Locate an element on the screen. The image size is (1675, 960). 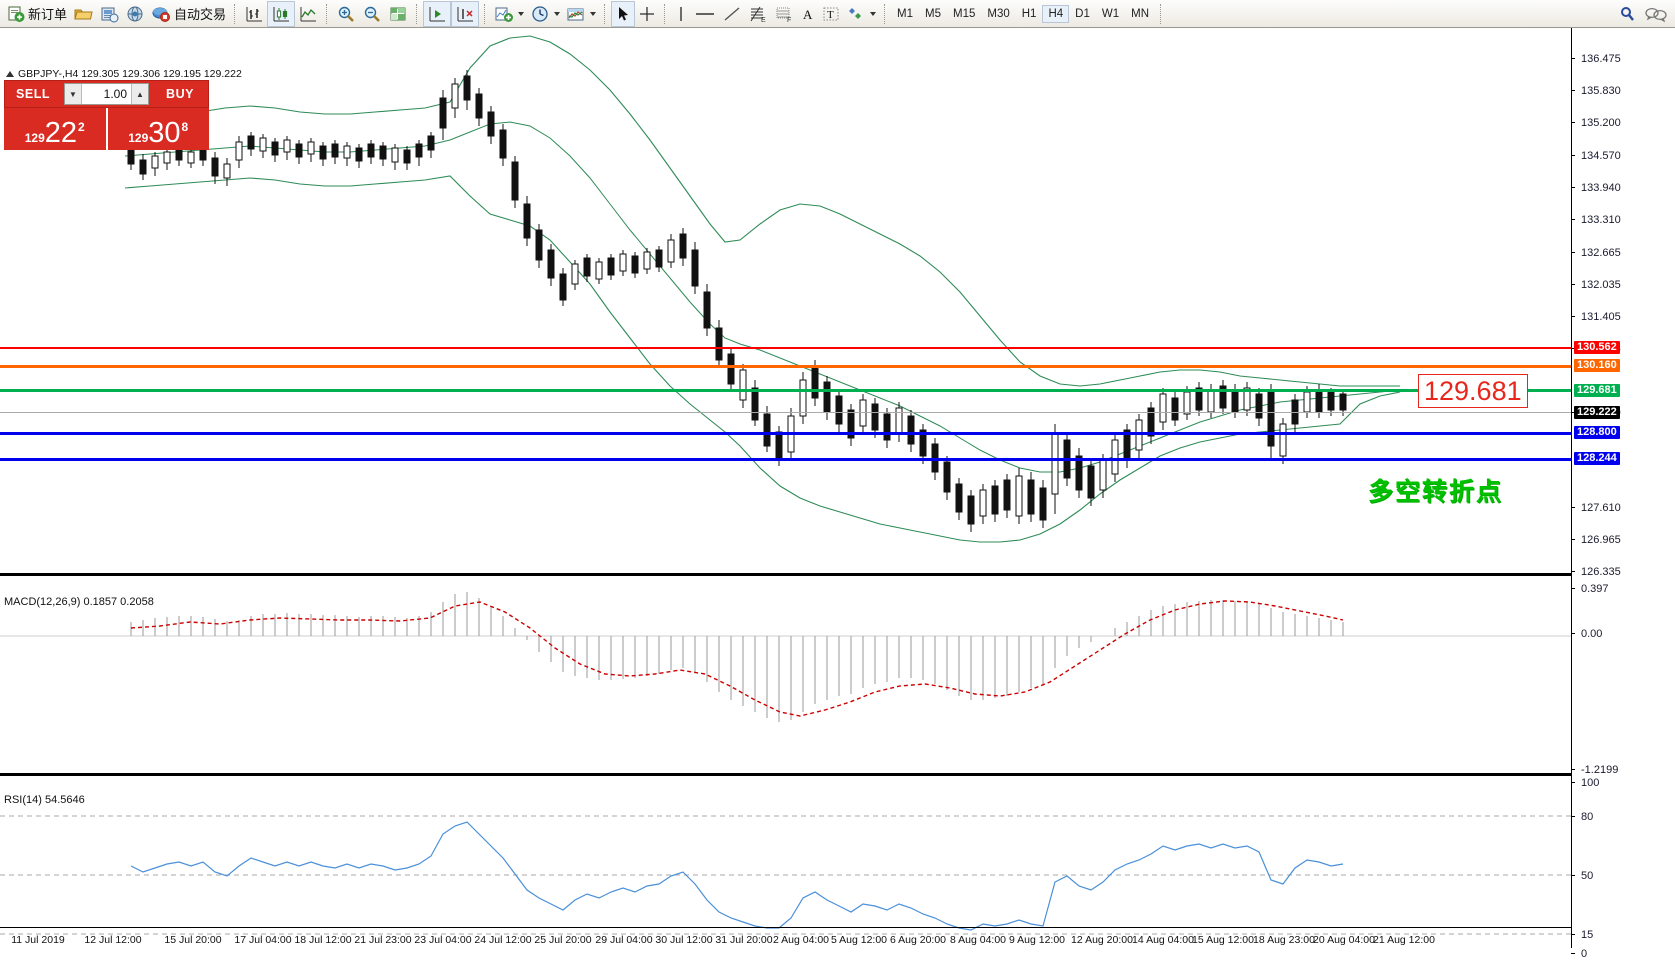
plus-badge is located at coordinates (19, 16).